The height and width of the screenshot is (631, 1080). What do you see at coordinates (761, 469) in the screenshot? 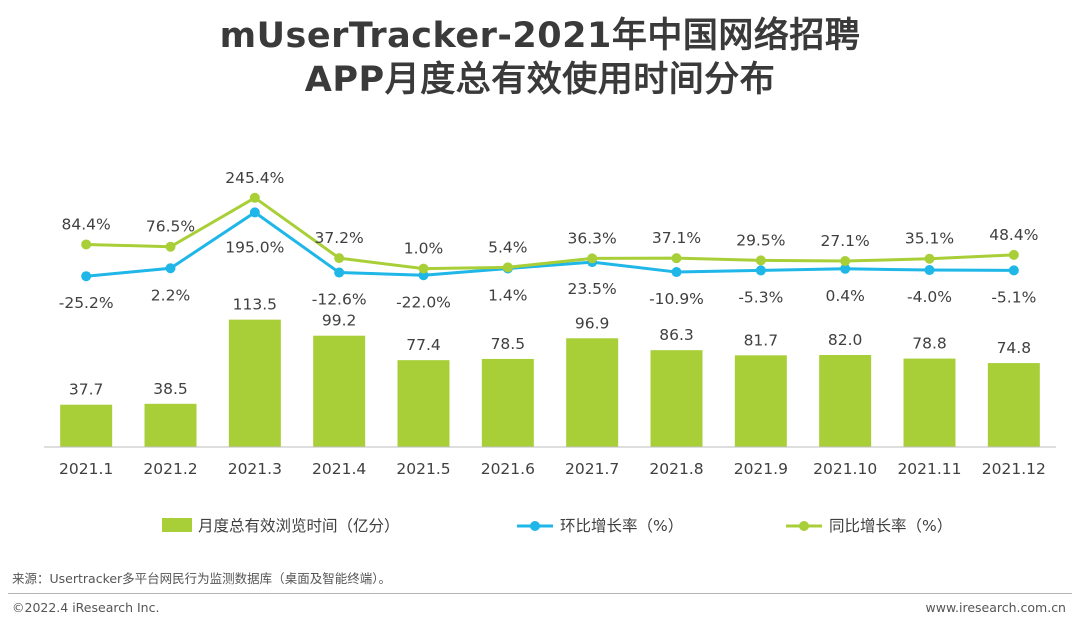
I see `x-tick-label: 2021.9` at bounding box center [761, 469].